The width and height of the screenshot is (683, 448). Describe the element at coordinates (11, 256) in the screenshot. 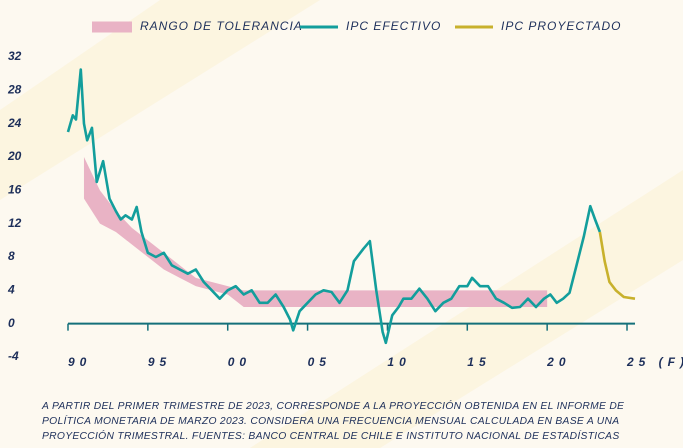

I see `y-tick-label: 8` at that location.